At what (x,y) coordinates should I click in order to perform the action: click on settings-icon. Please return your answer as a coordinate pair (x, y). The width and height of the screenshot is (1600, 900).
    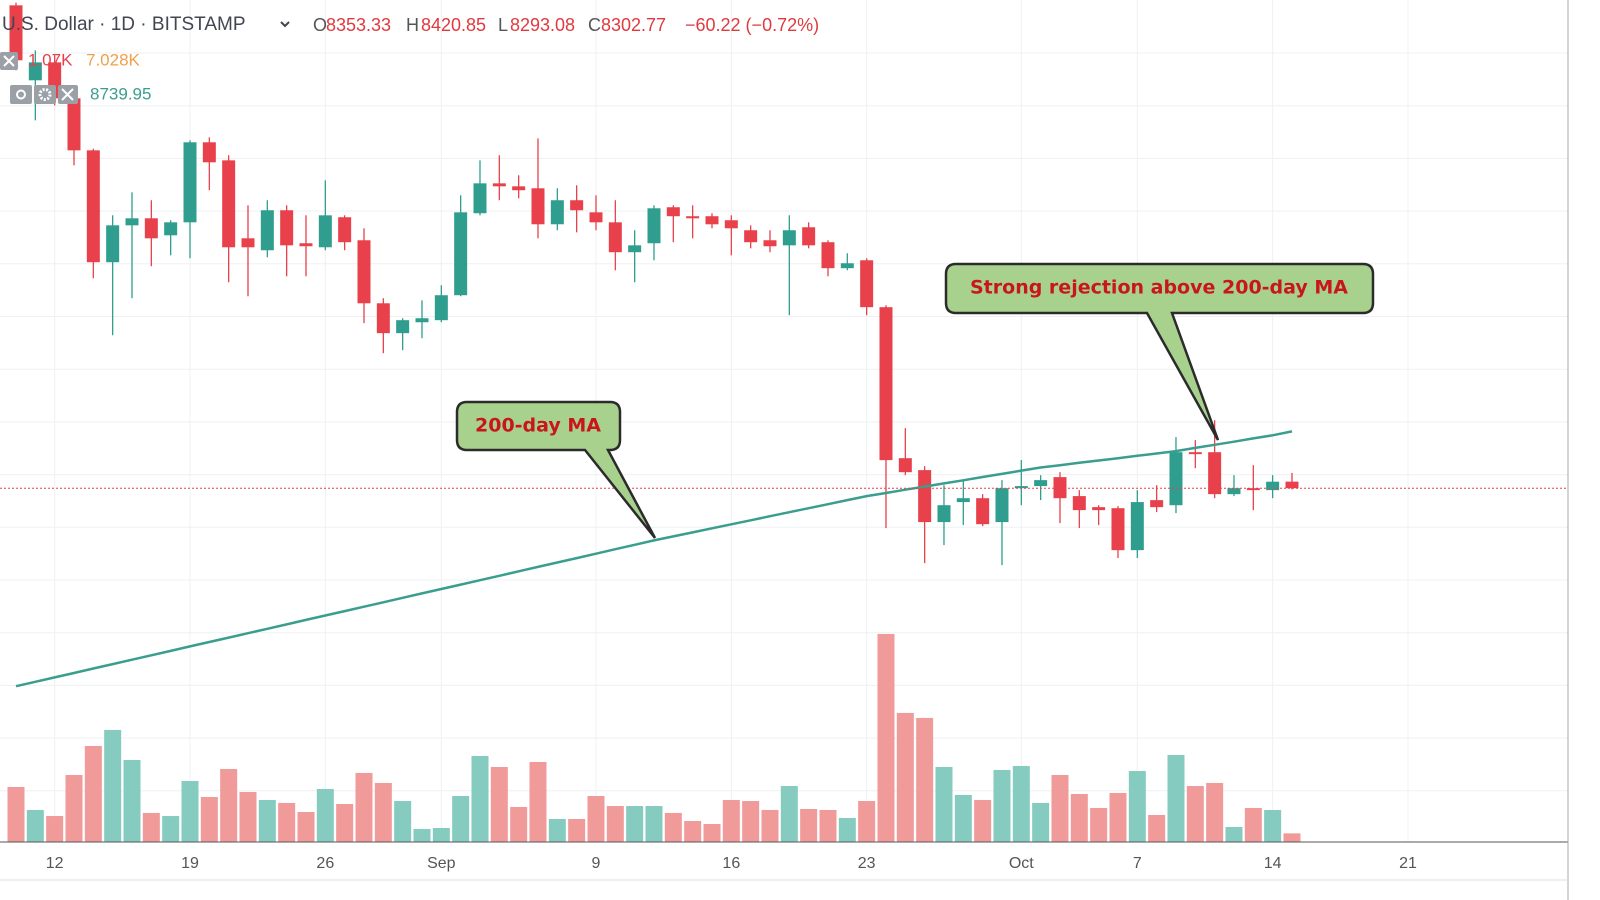
    Looking at the image, I should click on (45, 94).